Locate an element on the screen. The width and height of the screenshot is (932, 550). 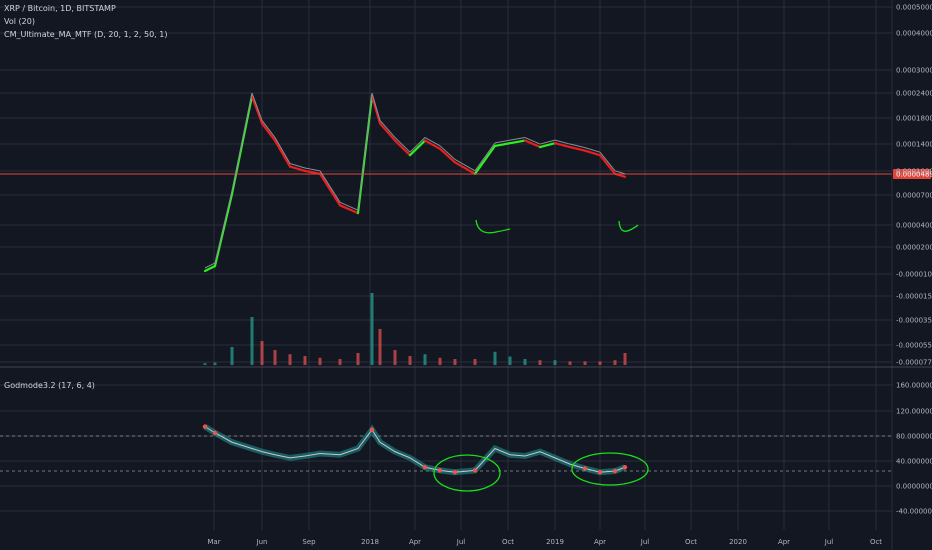
osc-tick-label: 120.00000000 is located at coordinates (914, 412).